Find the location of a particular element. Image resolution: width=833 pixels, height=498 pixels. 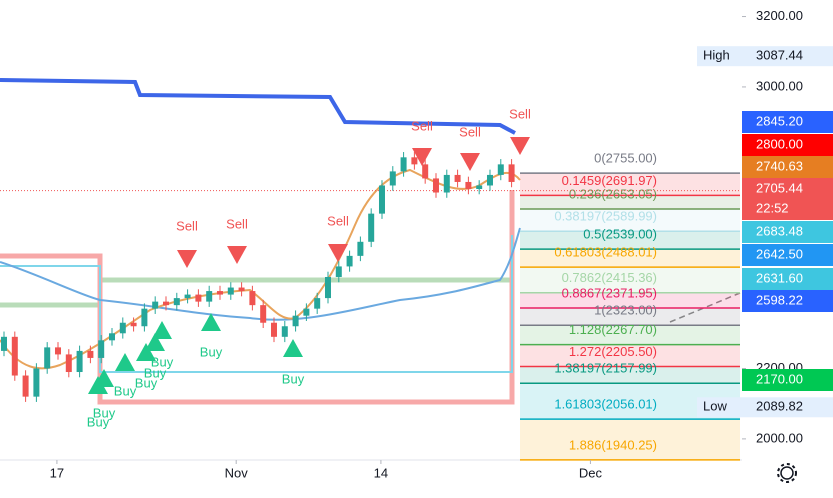

price-tag-label: 2845.20 is located at coordinates (779, 120).